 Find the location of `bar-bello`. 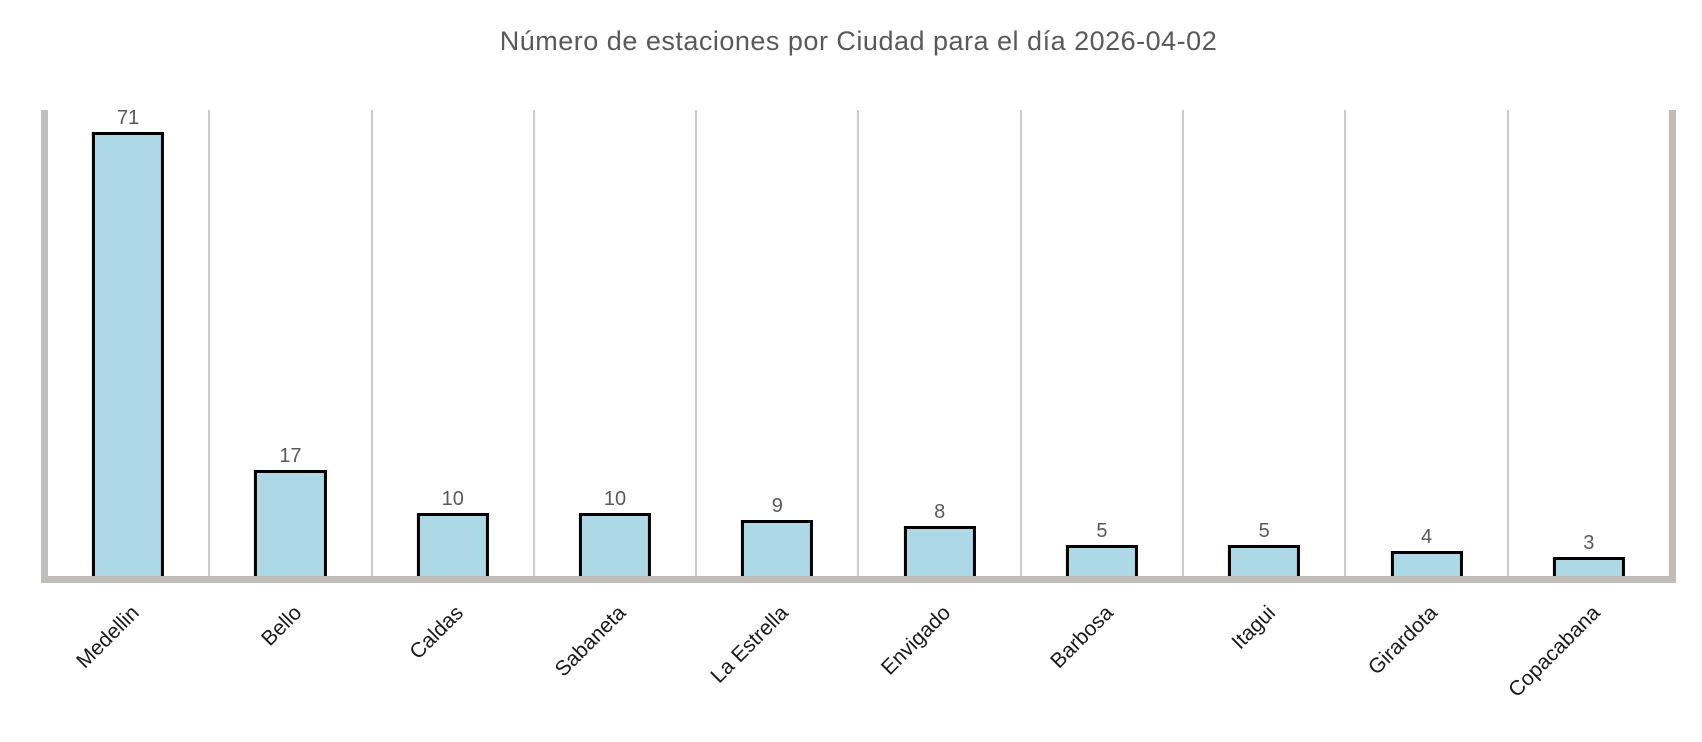

bar-bello is located at coordinates (290, 523).